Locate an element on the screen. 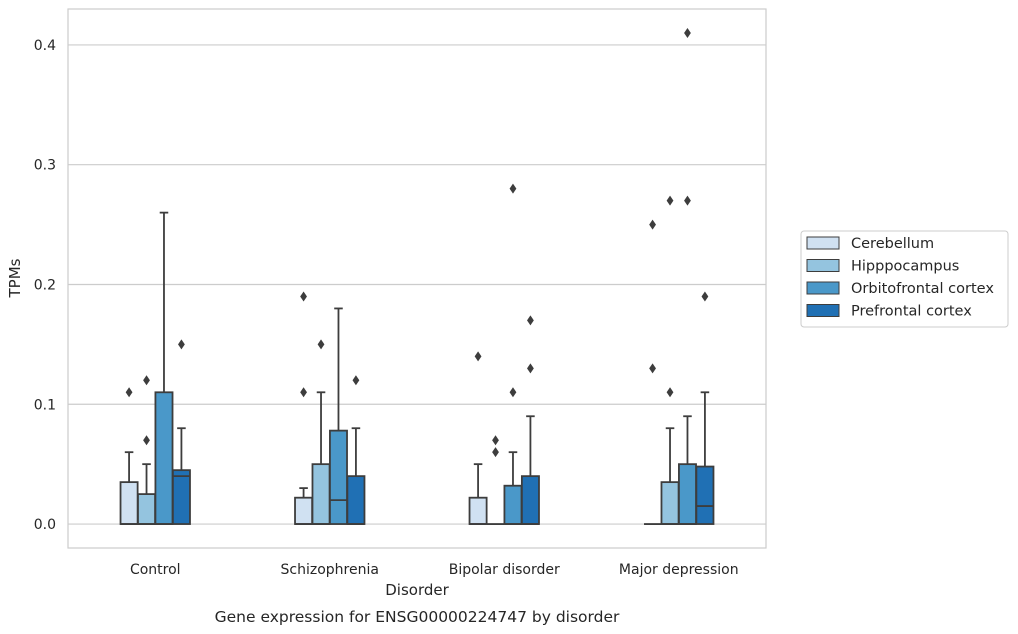 This screenshot has height=634, width=1018. legend-frame is located at coordinates (904, 279).